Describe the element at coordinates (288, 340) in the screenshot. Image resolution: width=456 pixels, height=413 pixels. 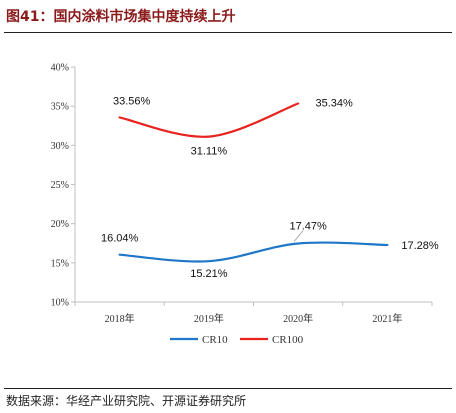
I see `legend-label-cr100: CR100` at that location.